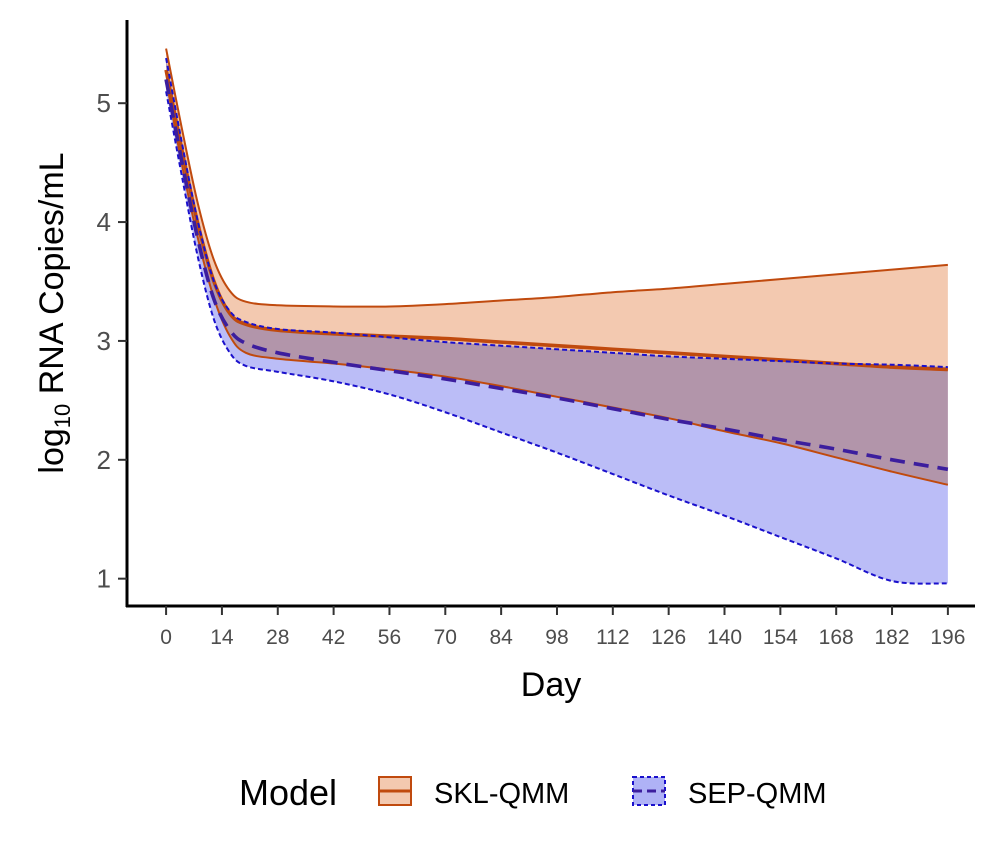  What do you see at coordinates (612, 637) in the screenshot?
I see `x-tick-label: 112` at bounding box center [612, 637].